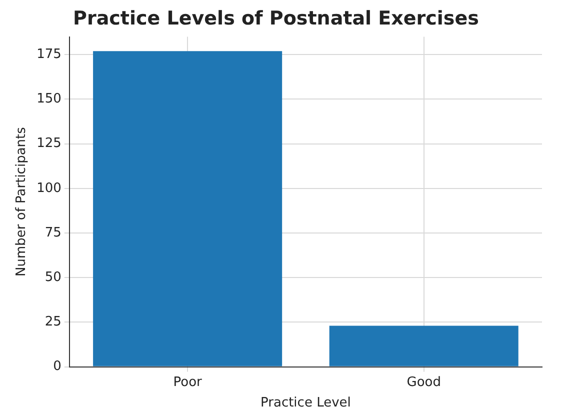 The height and width of the screenshot is (419, 562). Describe the element at coordinates (57, 366) in the screenshot. I see `y-tick-label: 0` at that location.